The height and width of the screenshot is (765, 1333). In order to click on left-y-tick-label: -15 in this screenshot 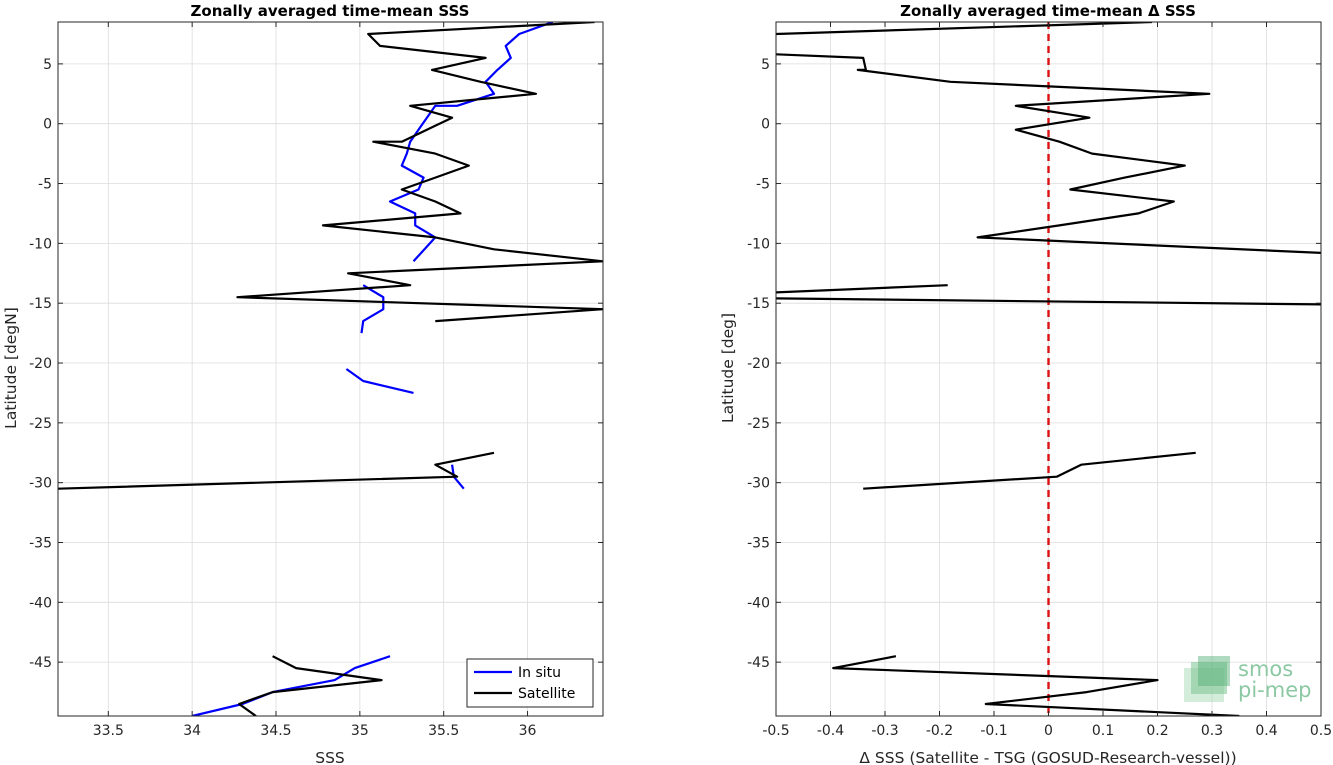, I will do `click(40, 304)`.